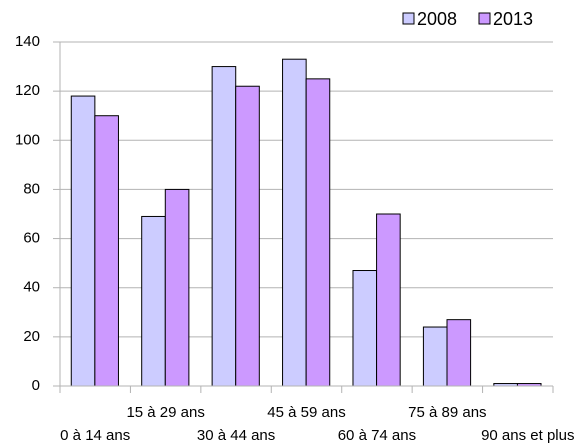  I want to click on x-tick-label: 75 à 89 ans, so click(447, 412).